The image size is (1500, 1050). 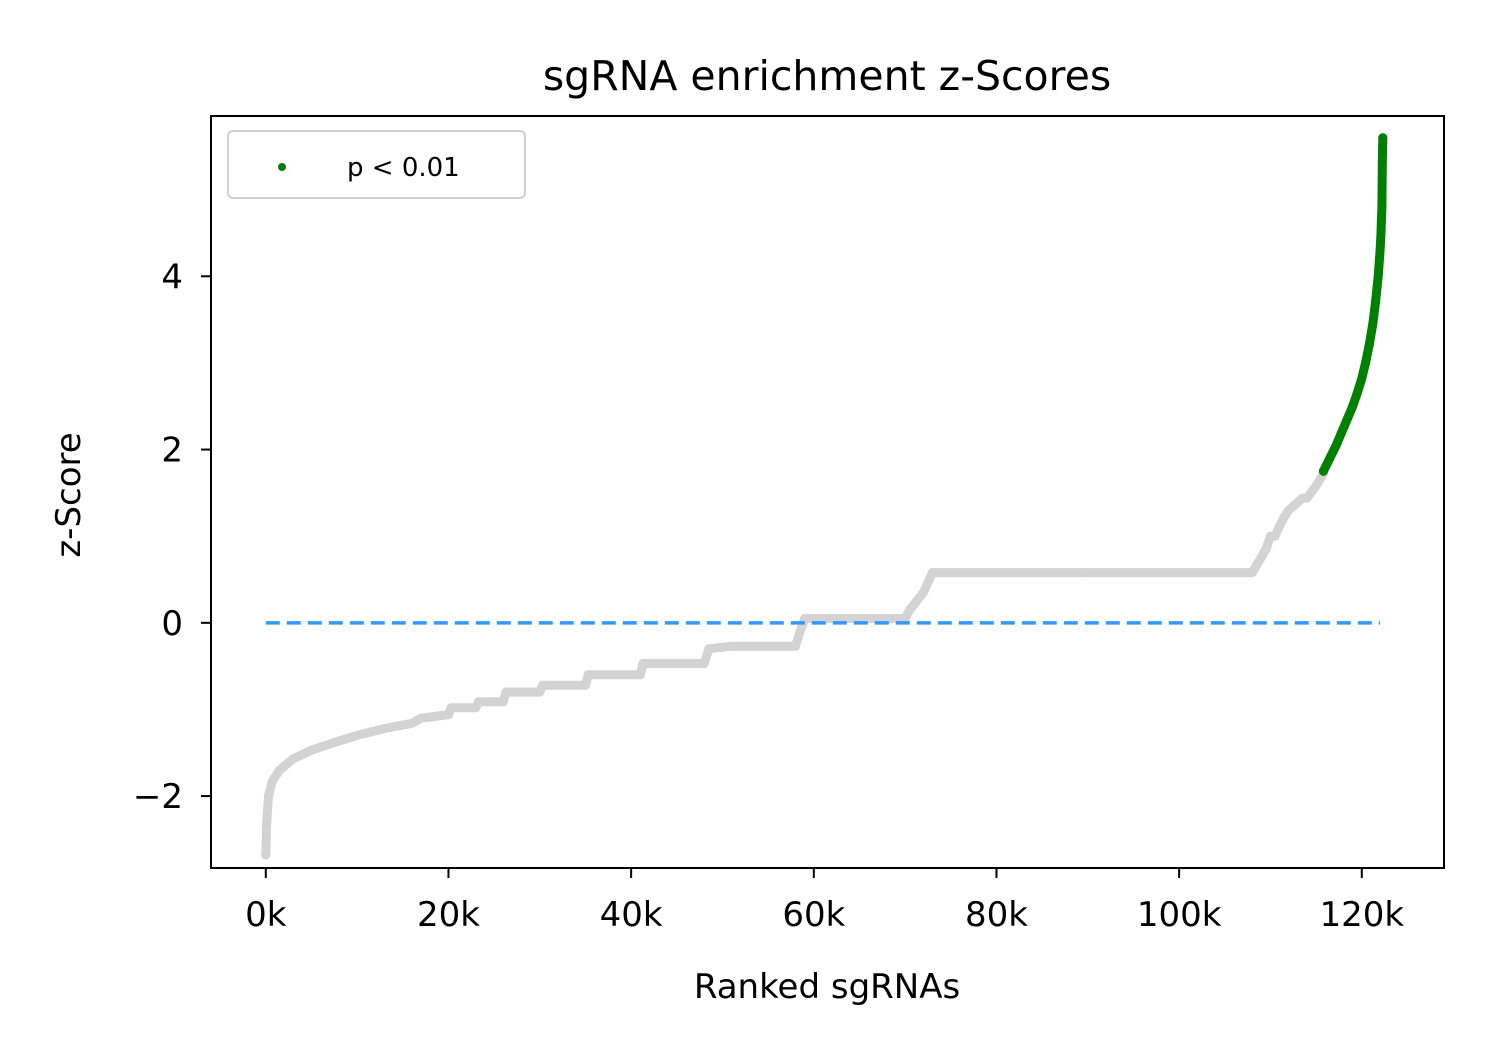 I want to click on legend-frame, so click(x=376, y=164).